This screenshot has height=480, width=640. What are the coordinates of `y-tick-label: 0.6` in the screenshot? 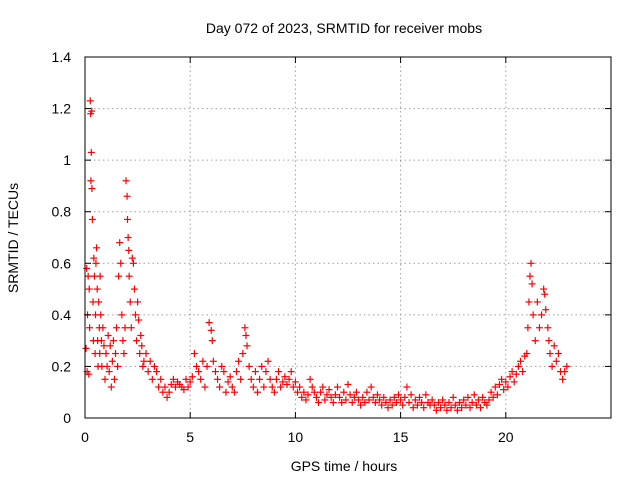 It's located at (62, 263).